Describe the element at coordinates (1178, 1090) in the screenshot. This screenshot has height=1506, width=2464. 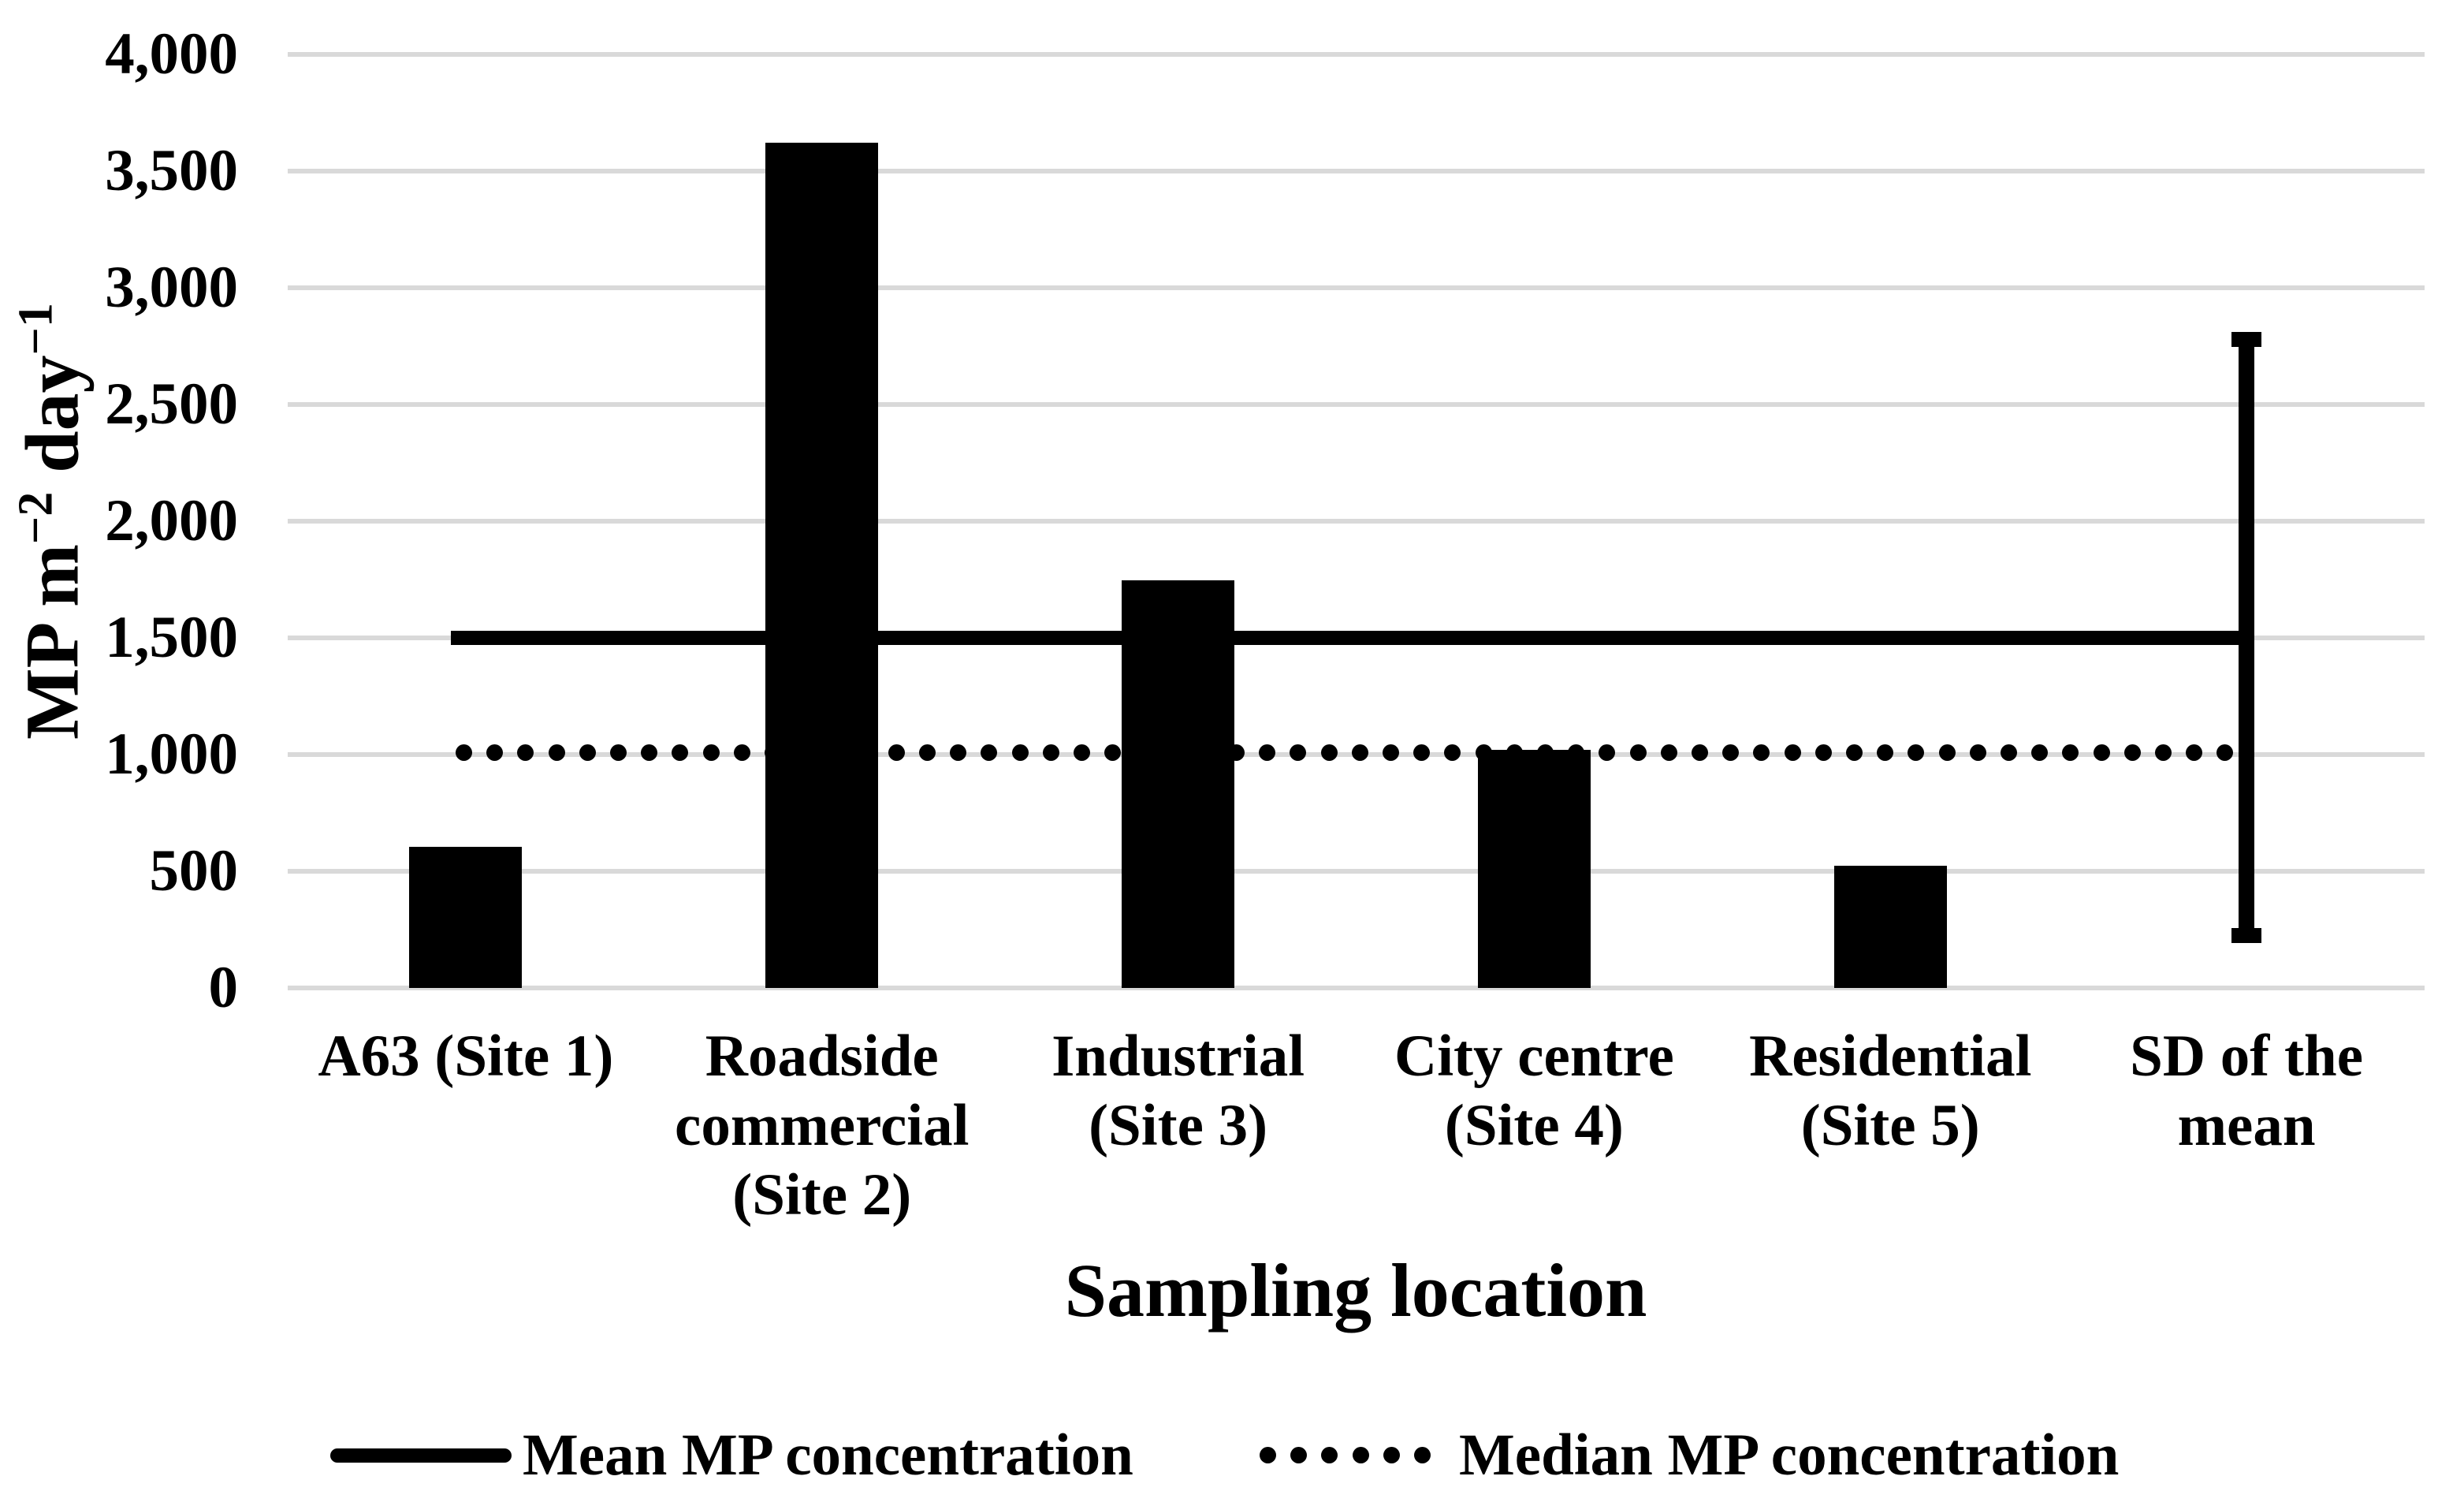
I see `x-label-industrial-site-3: Industrial (Site 3)` at that location.